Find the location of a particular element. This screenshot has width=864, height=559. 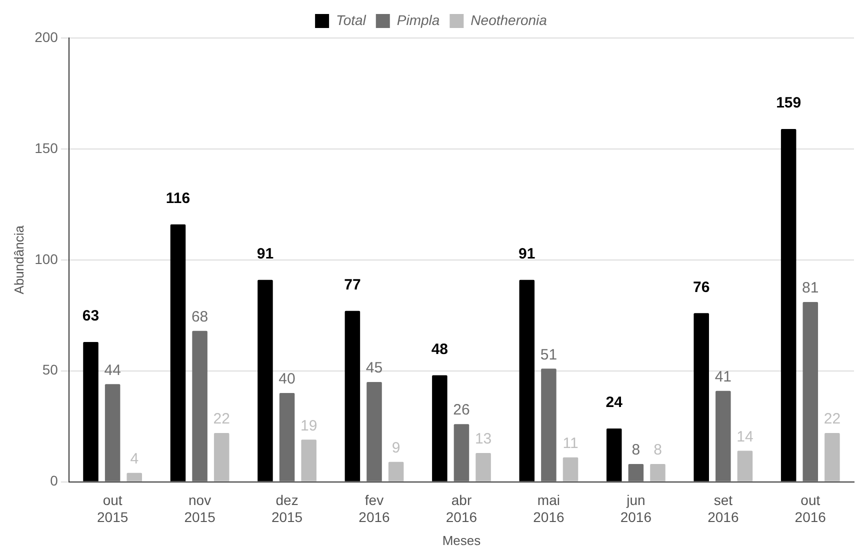

x-tick-label: mai 2016 is located at coordinates (548, 508).